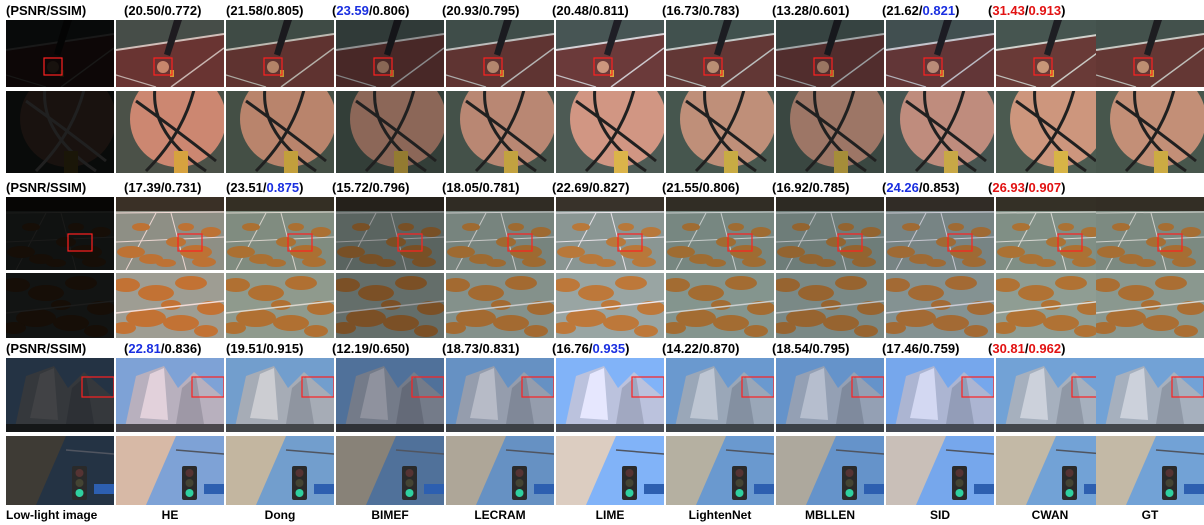 The width and height of the screenshot is (1204, 525). Describe the element at coordinates (390, 515) in the screenshot. I see `column-label: BIMEF` at that location.